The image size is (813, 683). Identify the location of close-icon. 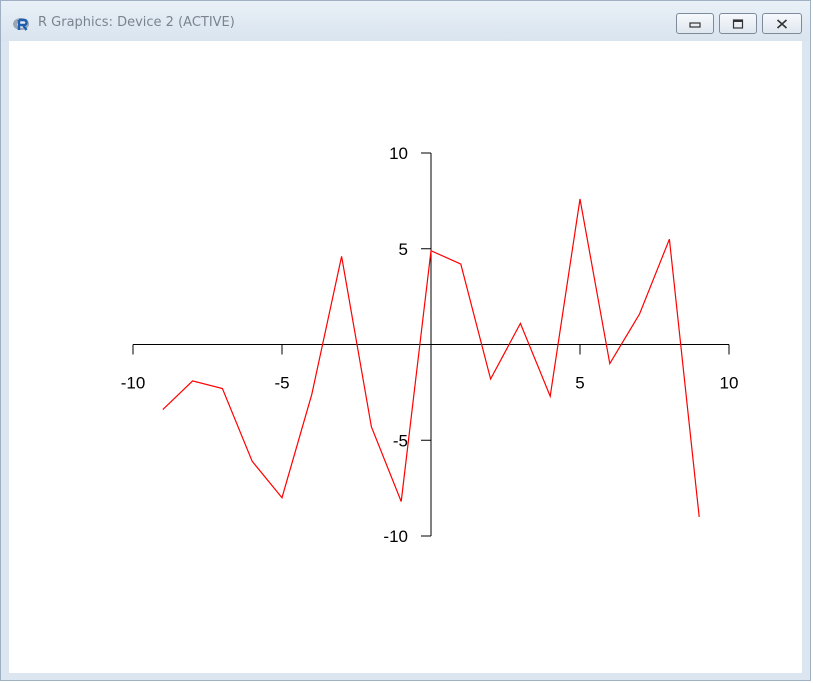
(782, 23).